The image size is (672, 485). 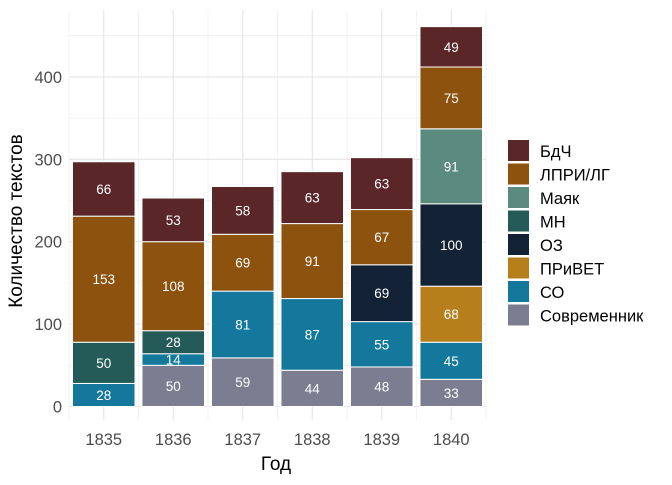 I want to click on bar-value-label: 53, so click(x=173, y=220).